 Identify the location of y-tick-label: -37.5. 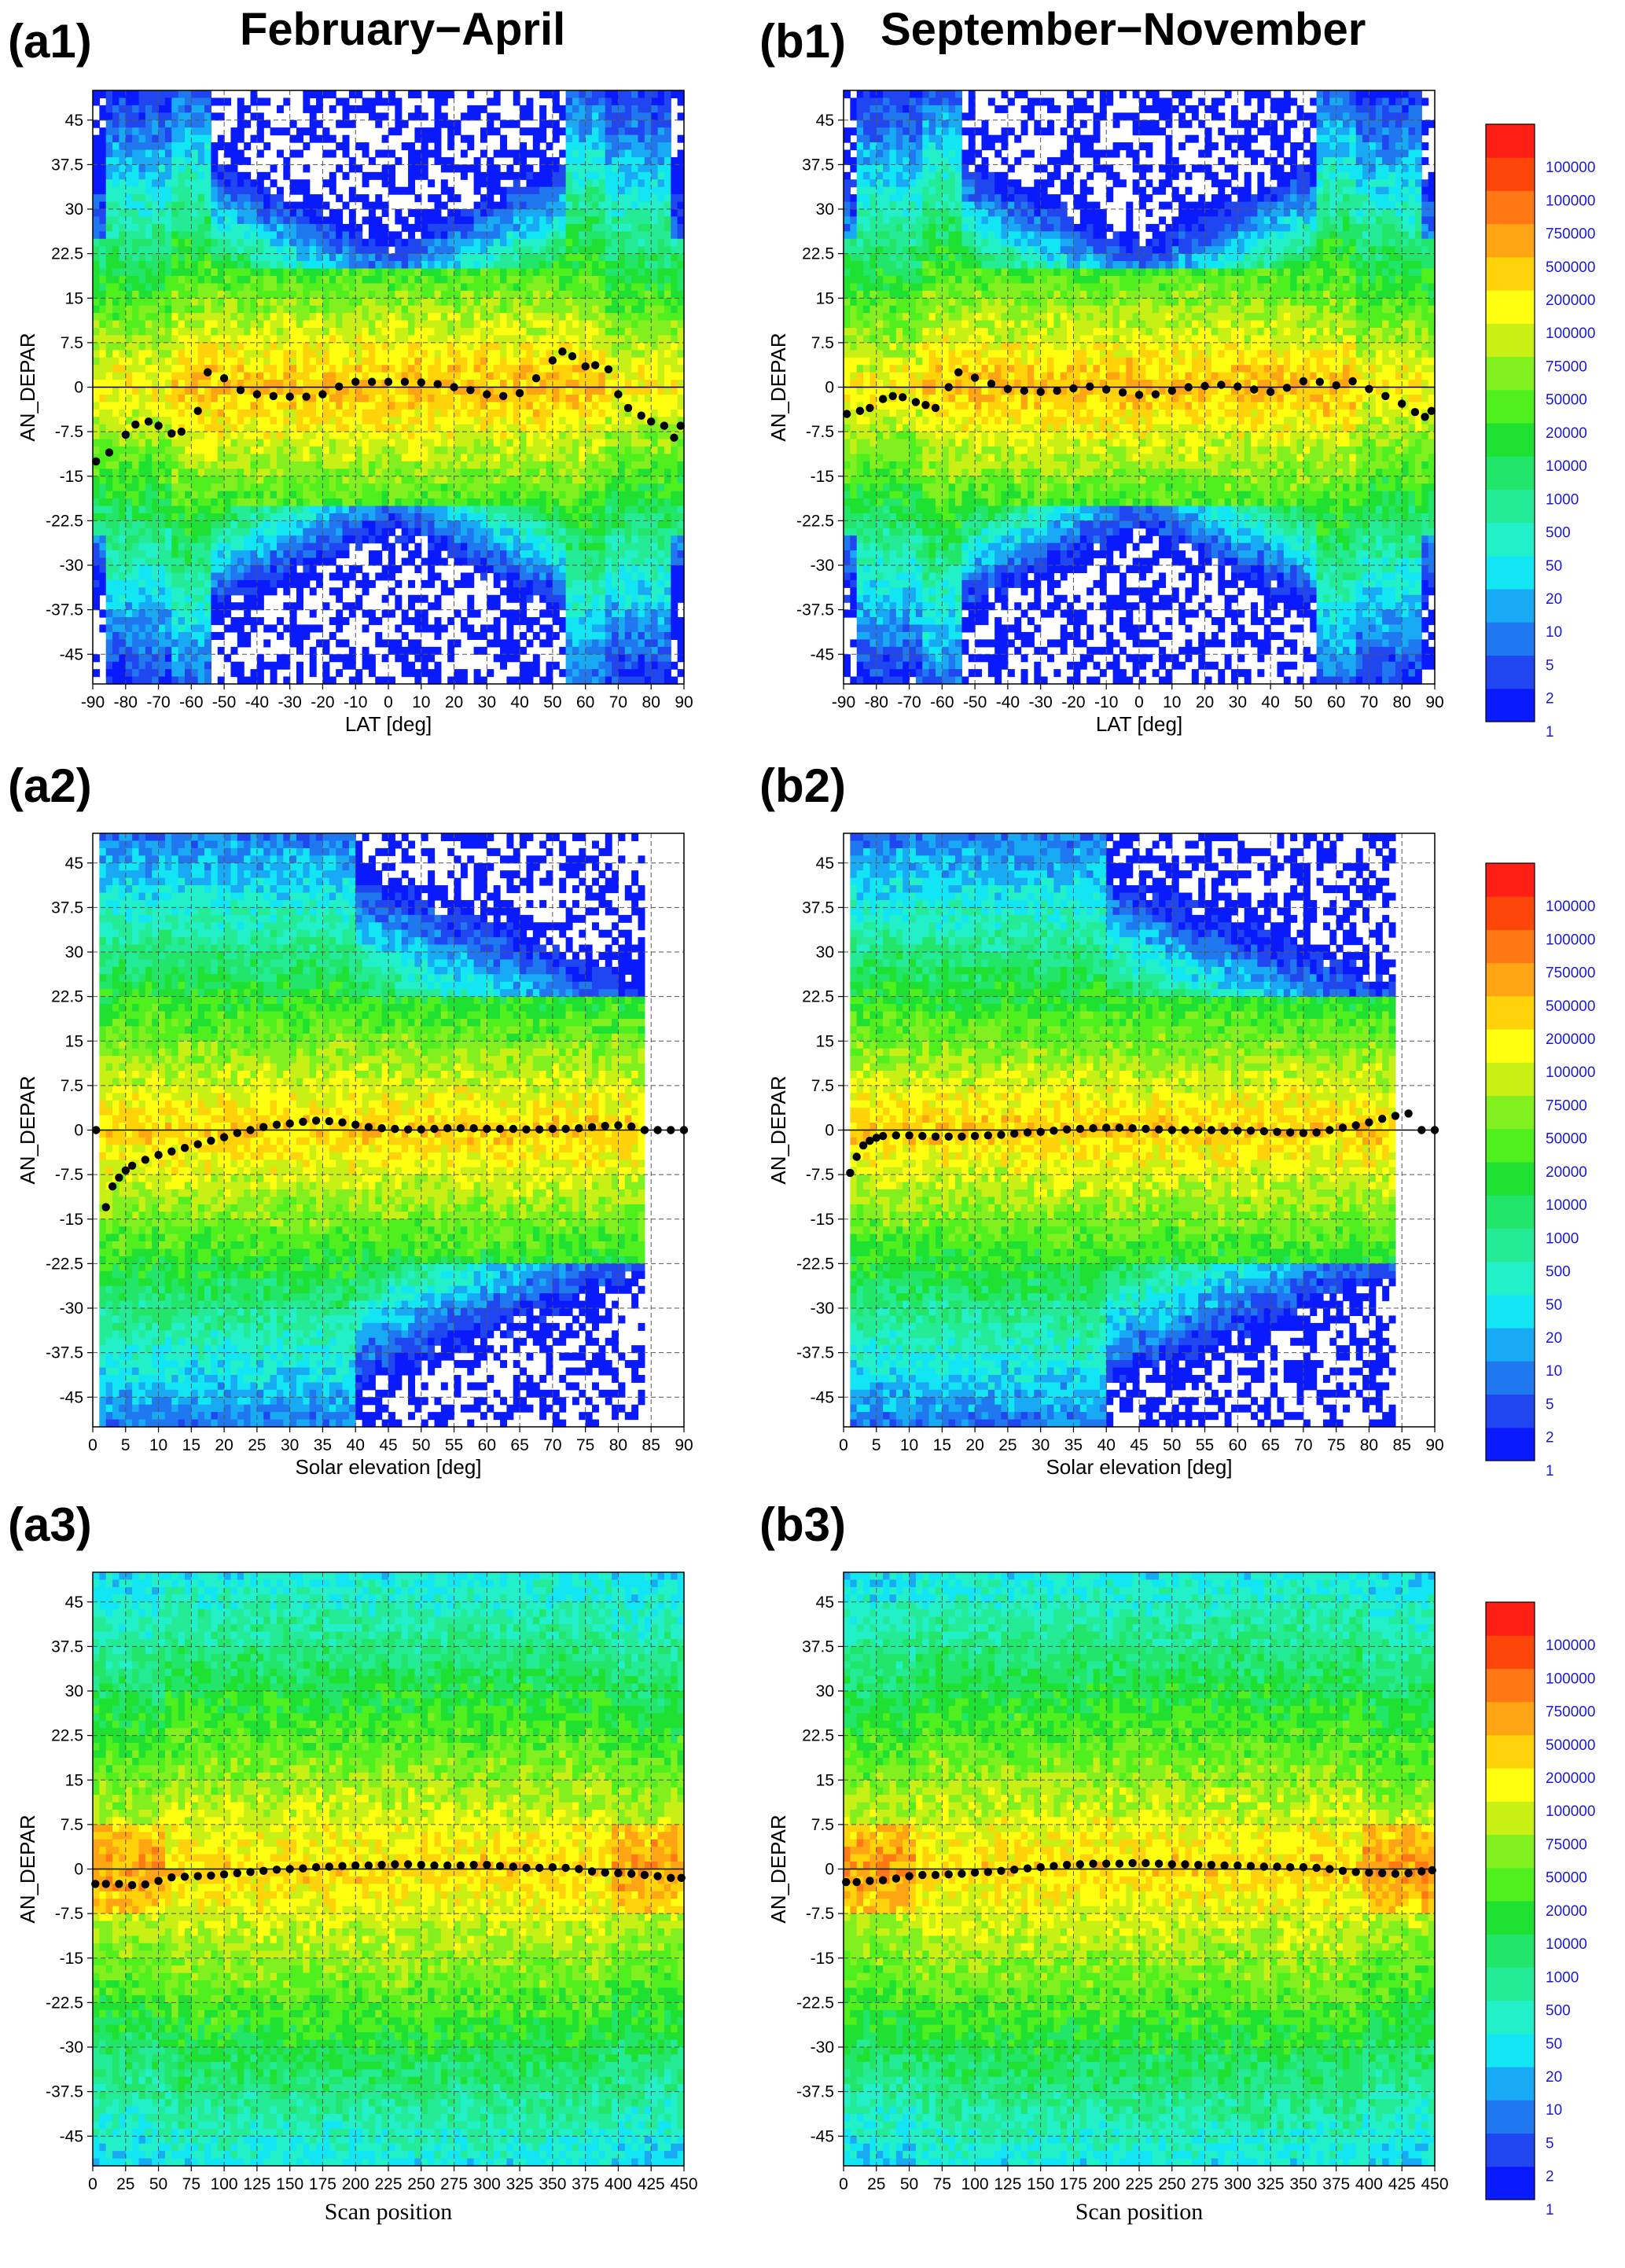
(64, 2092).